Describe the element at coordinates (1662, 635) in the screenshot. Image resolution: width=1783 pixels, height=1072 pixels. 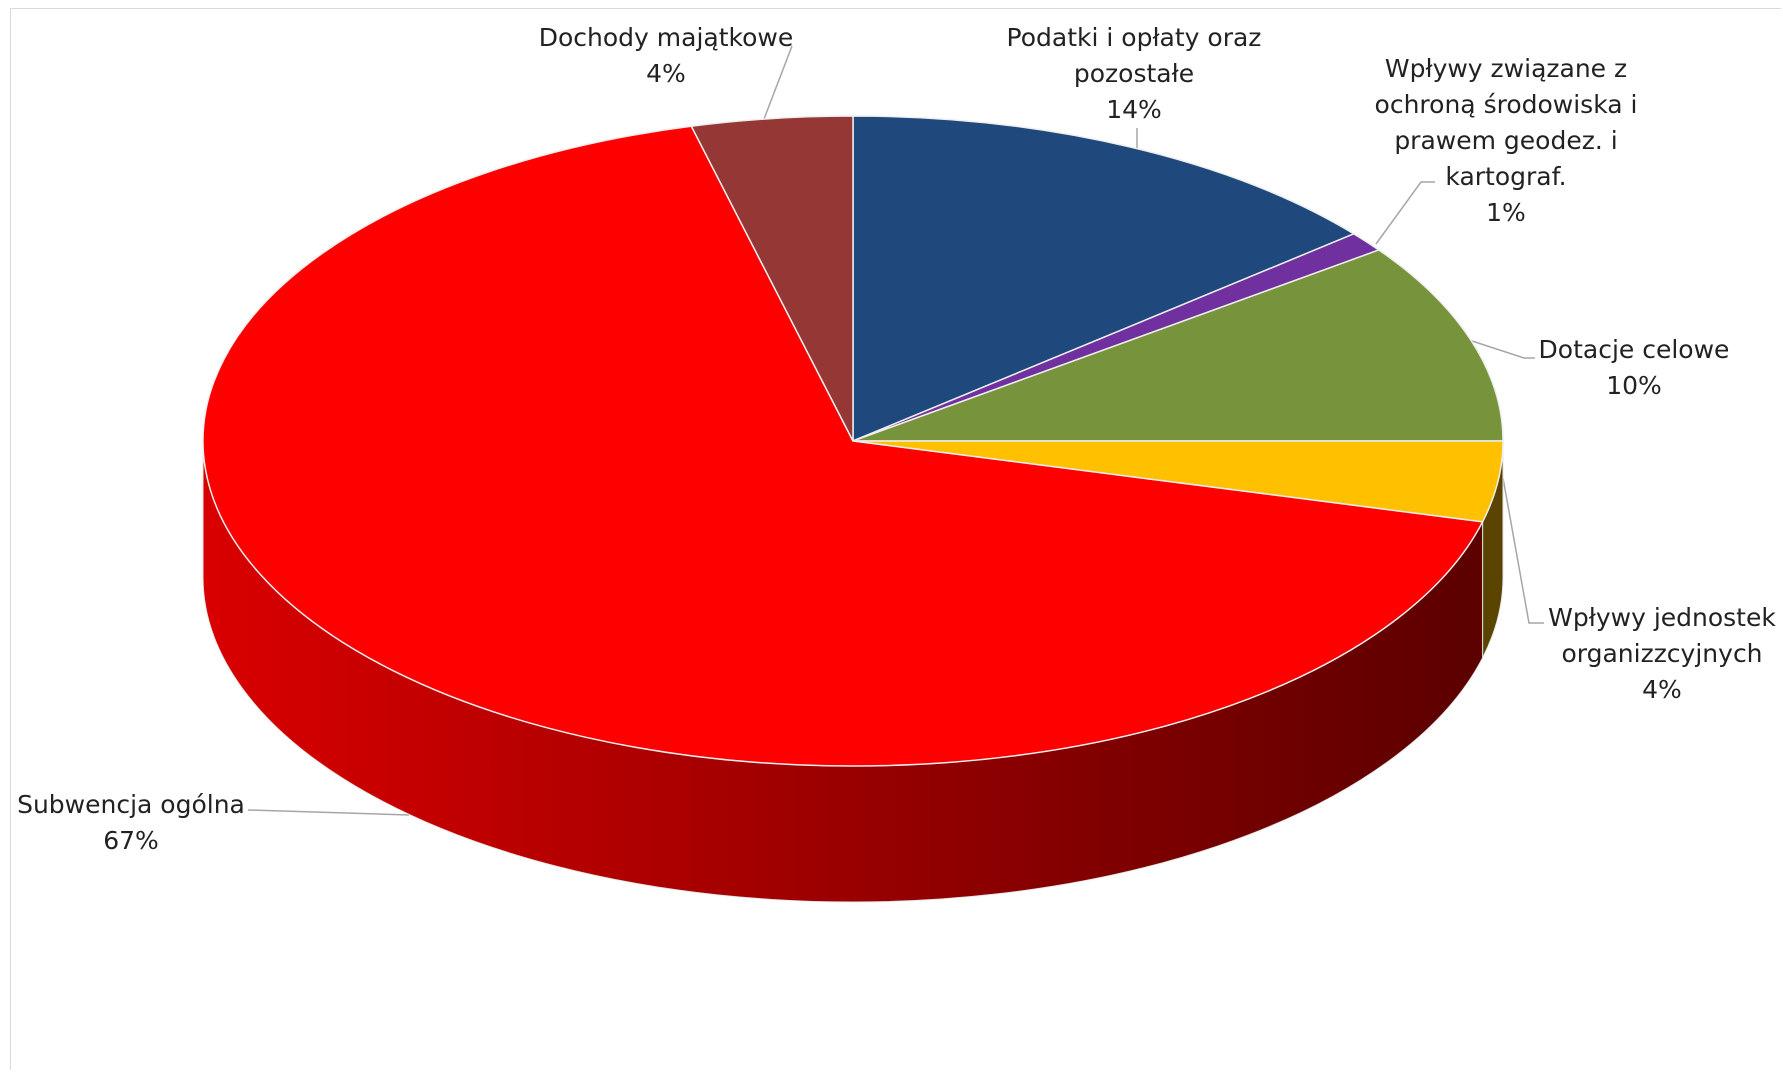
I see `category-label: Wpływy jednostek organizzcyjnych` at that location.